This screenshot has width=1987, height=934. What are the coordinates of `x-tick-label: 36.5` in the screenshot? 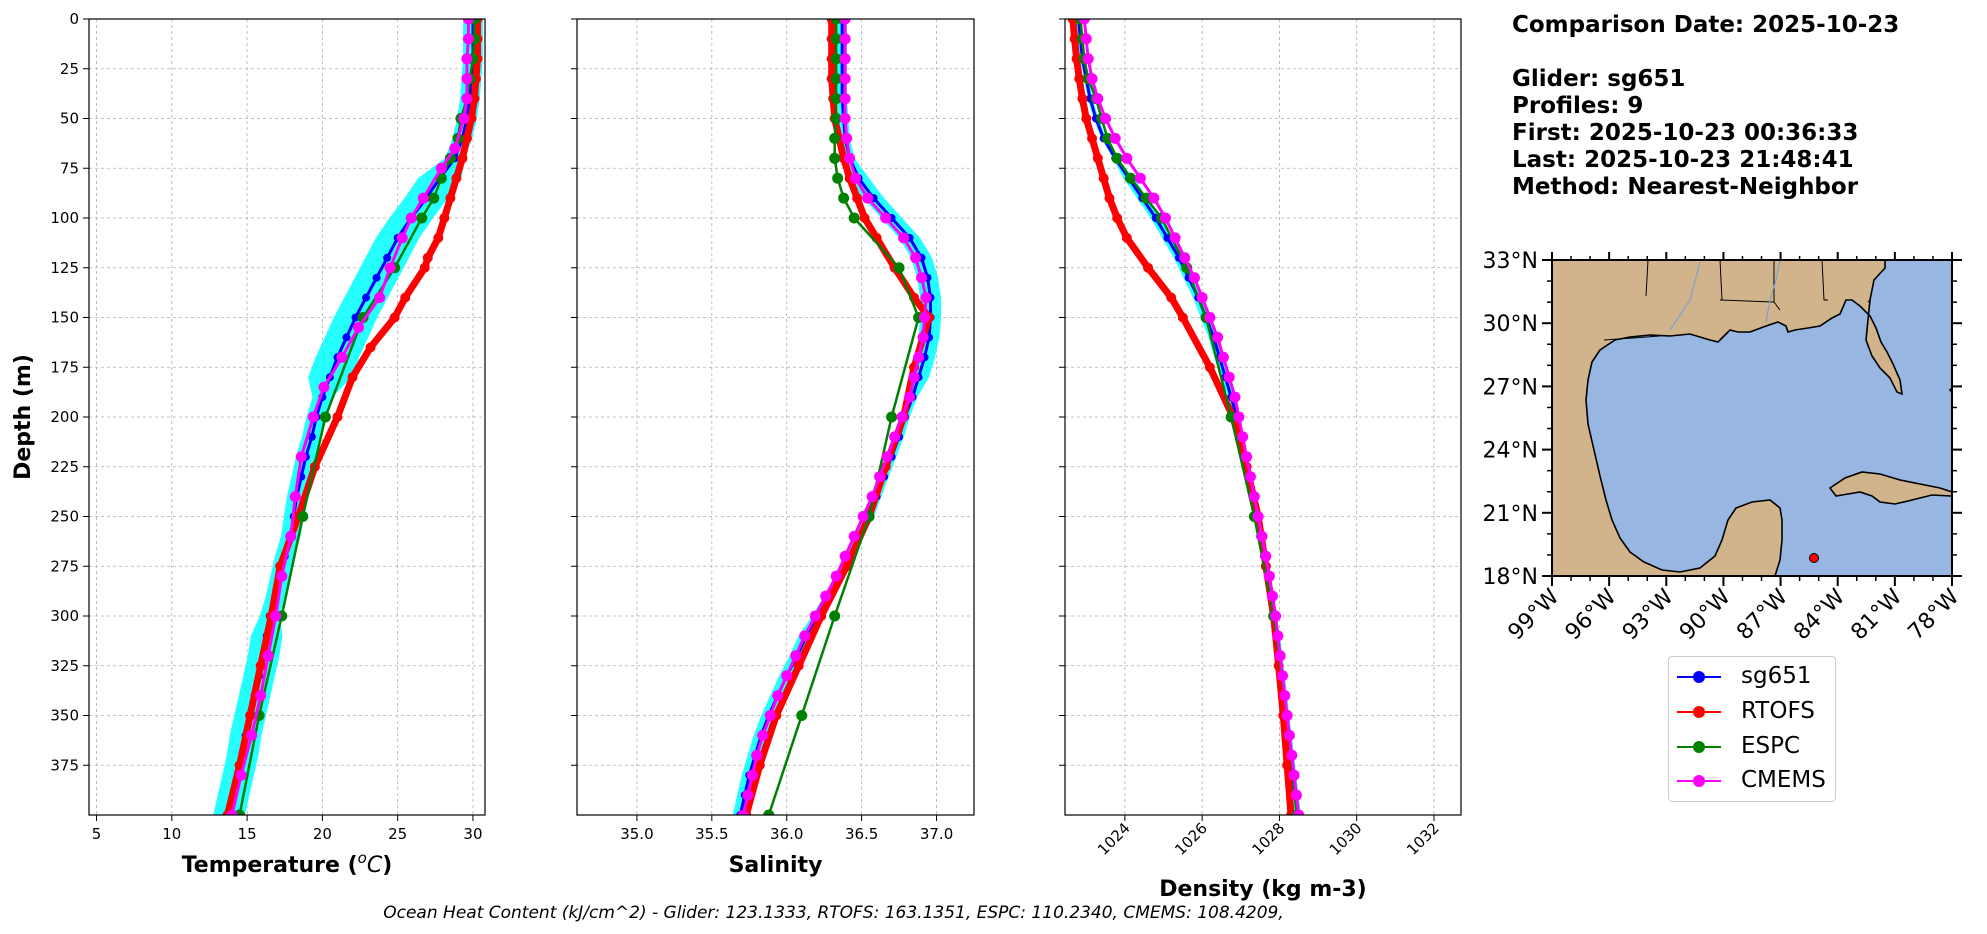 It's located at (861, 834).